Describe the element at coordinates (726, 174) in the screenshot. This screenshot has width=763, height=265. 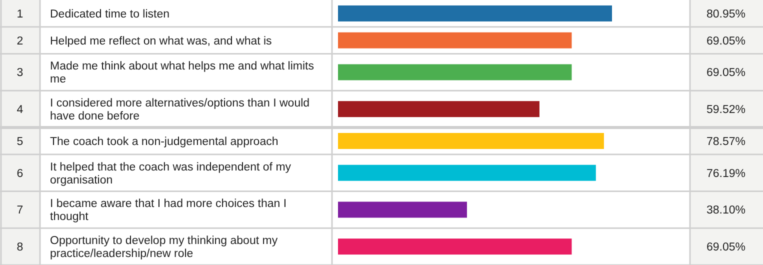
I see `data-label: 76.19%` at that location.